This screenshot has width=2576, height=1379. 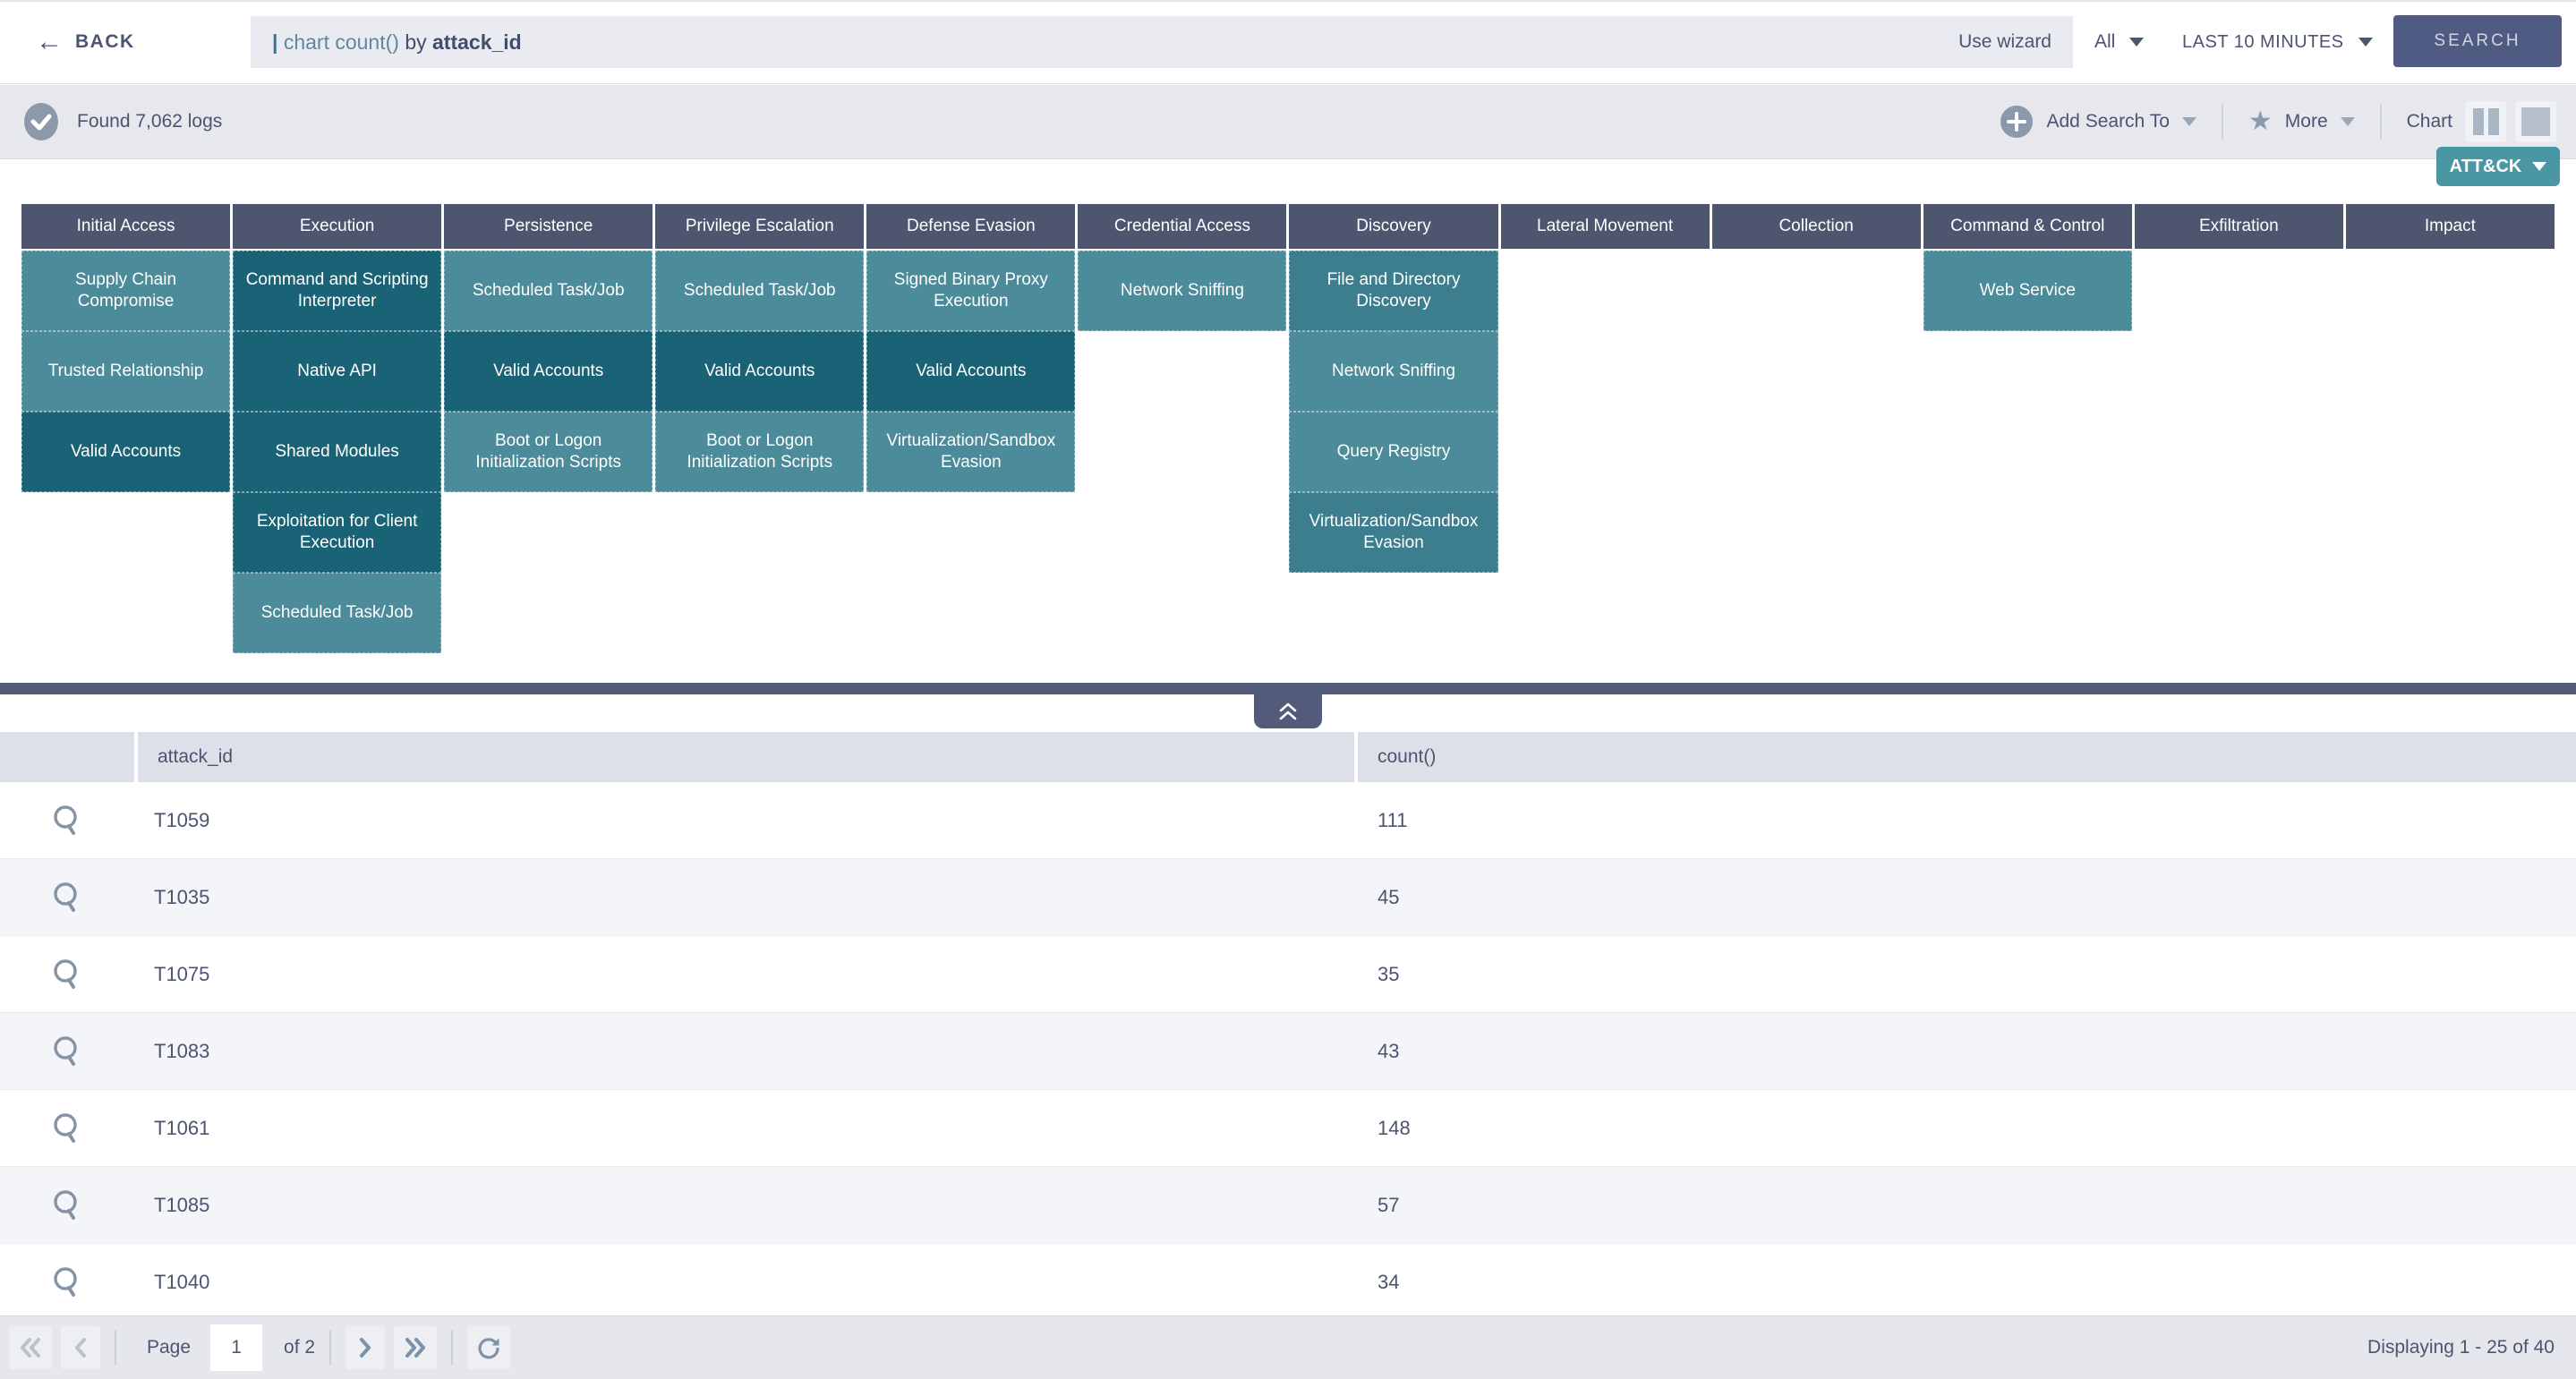 I want to click on double-chevron-up-icon, so click(x=1288, y=711).